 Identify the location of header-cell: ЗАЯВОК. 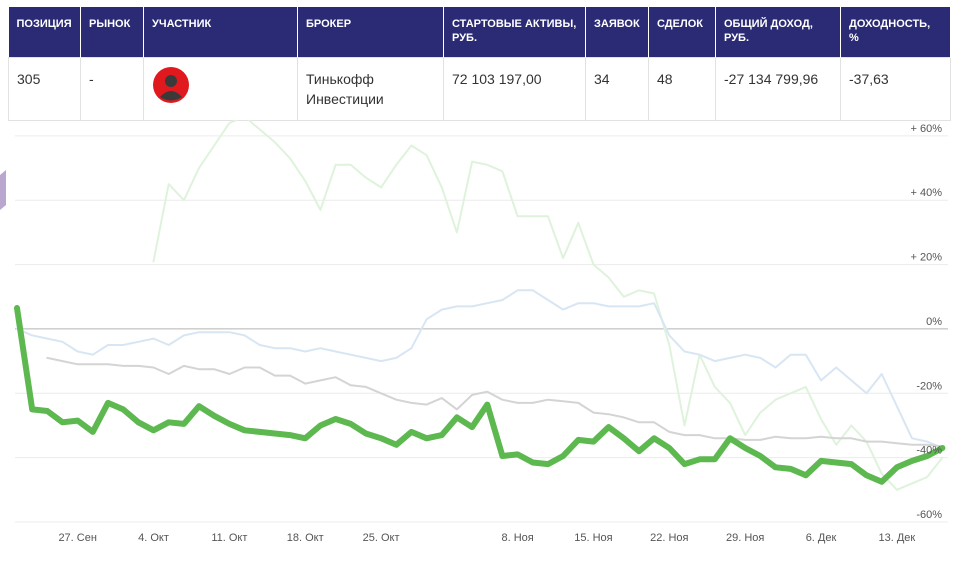
(617, 32).